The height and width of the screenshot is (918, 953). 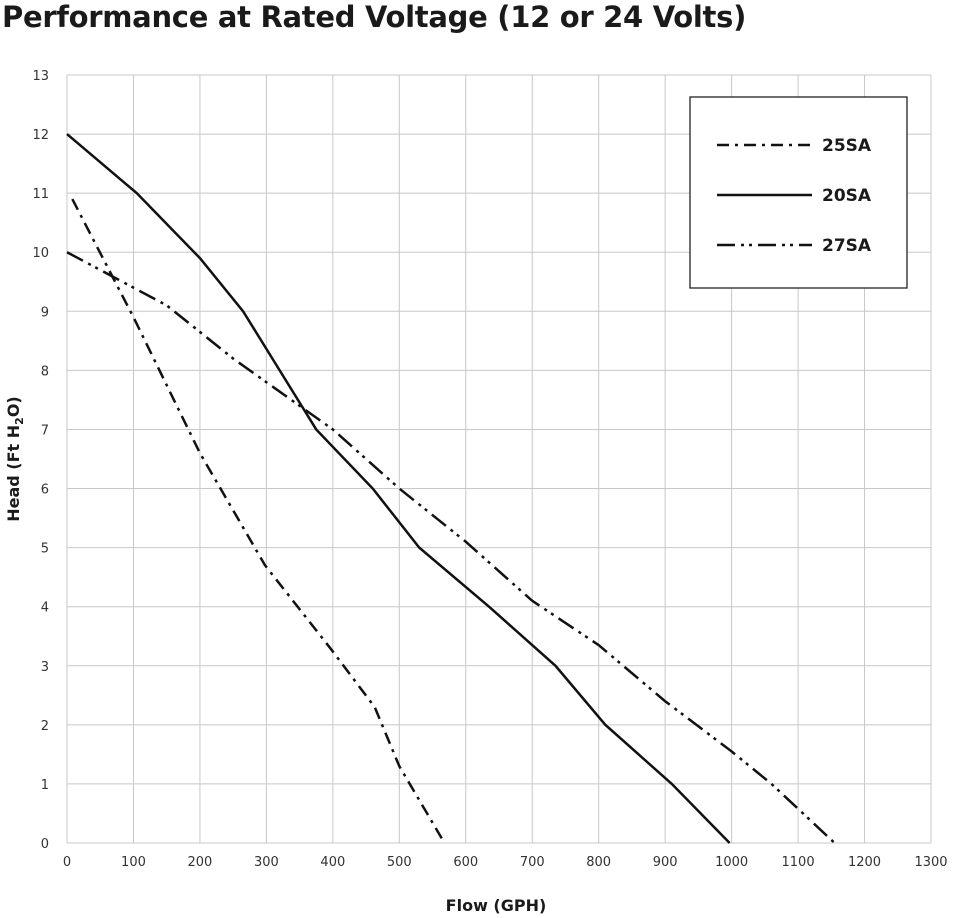 I want to click on y-tick-label: 13, so click(x=40, y=76).